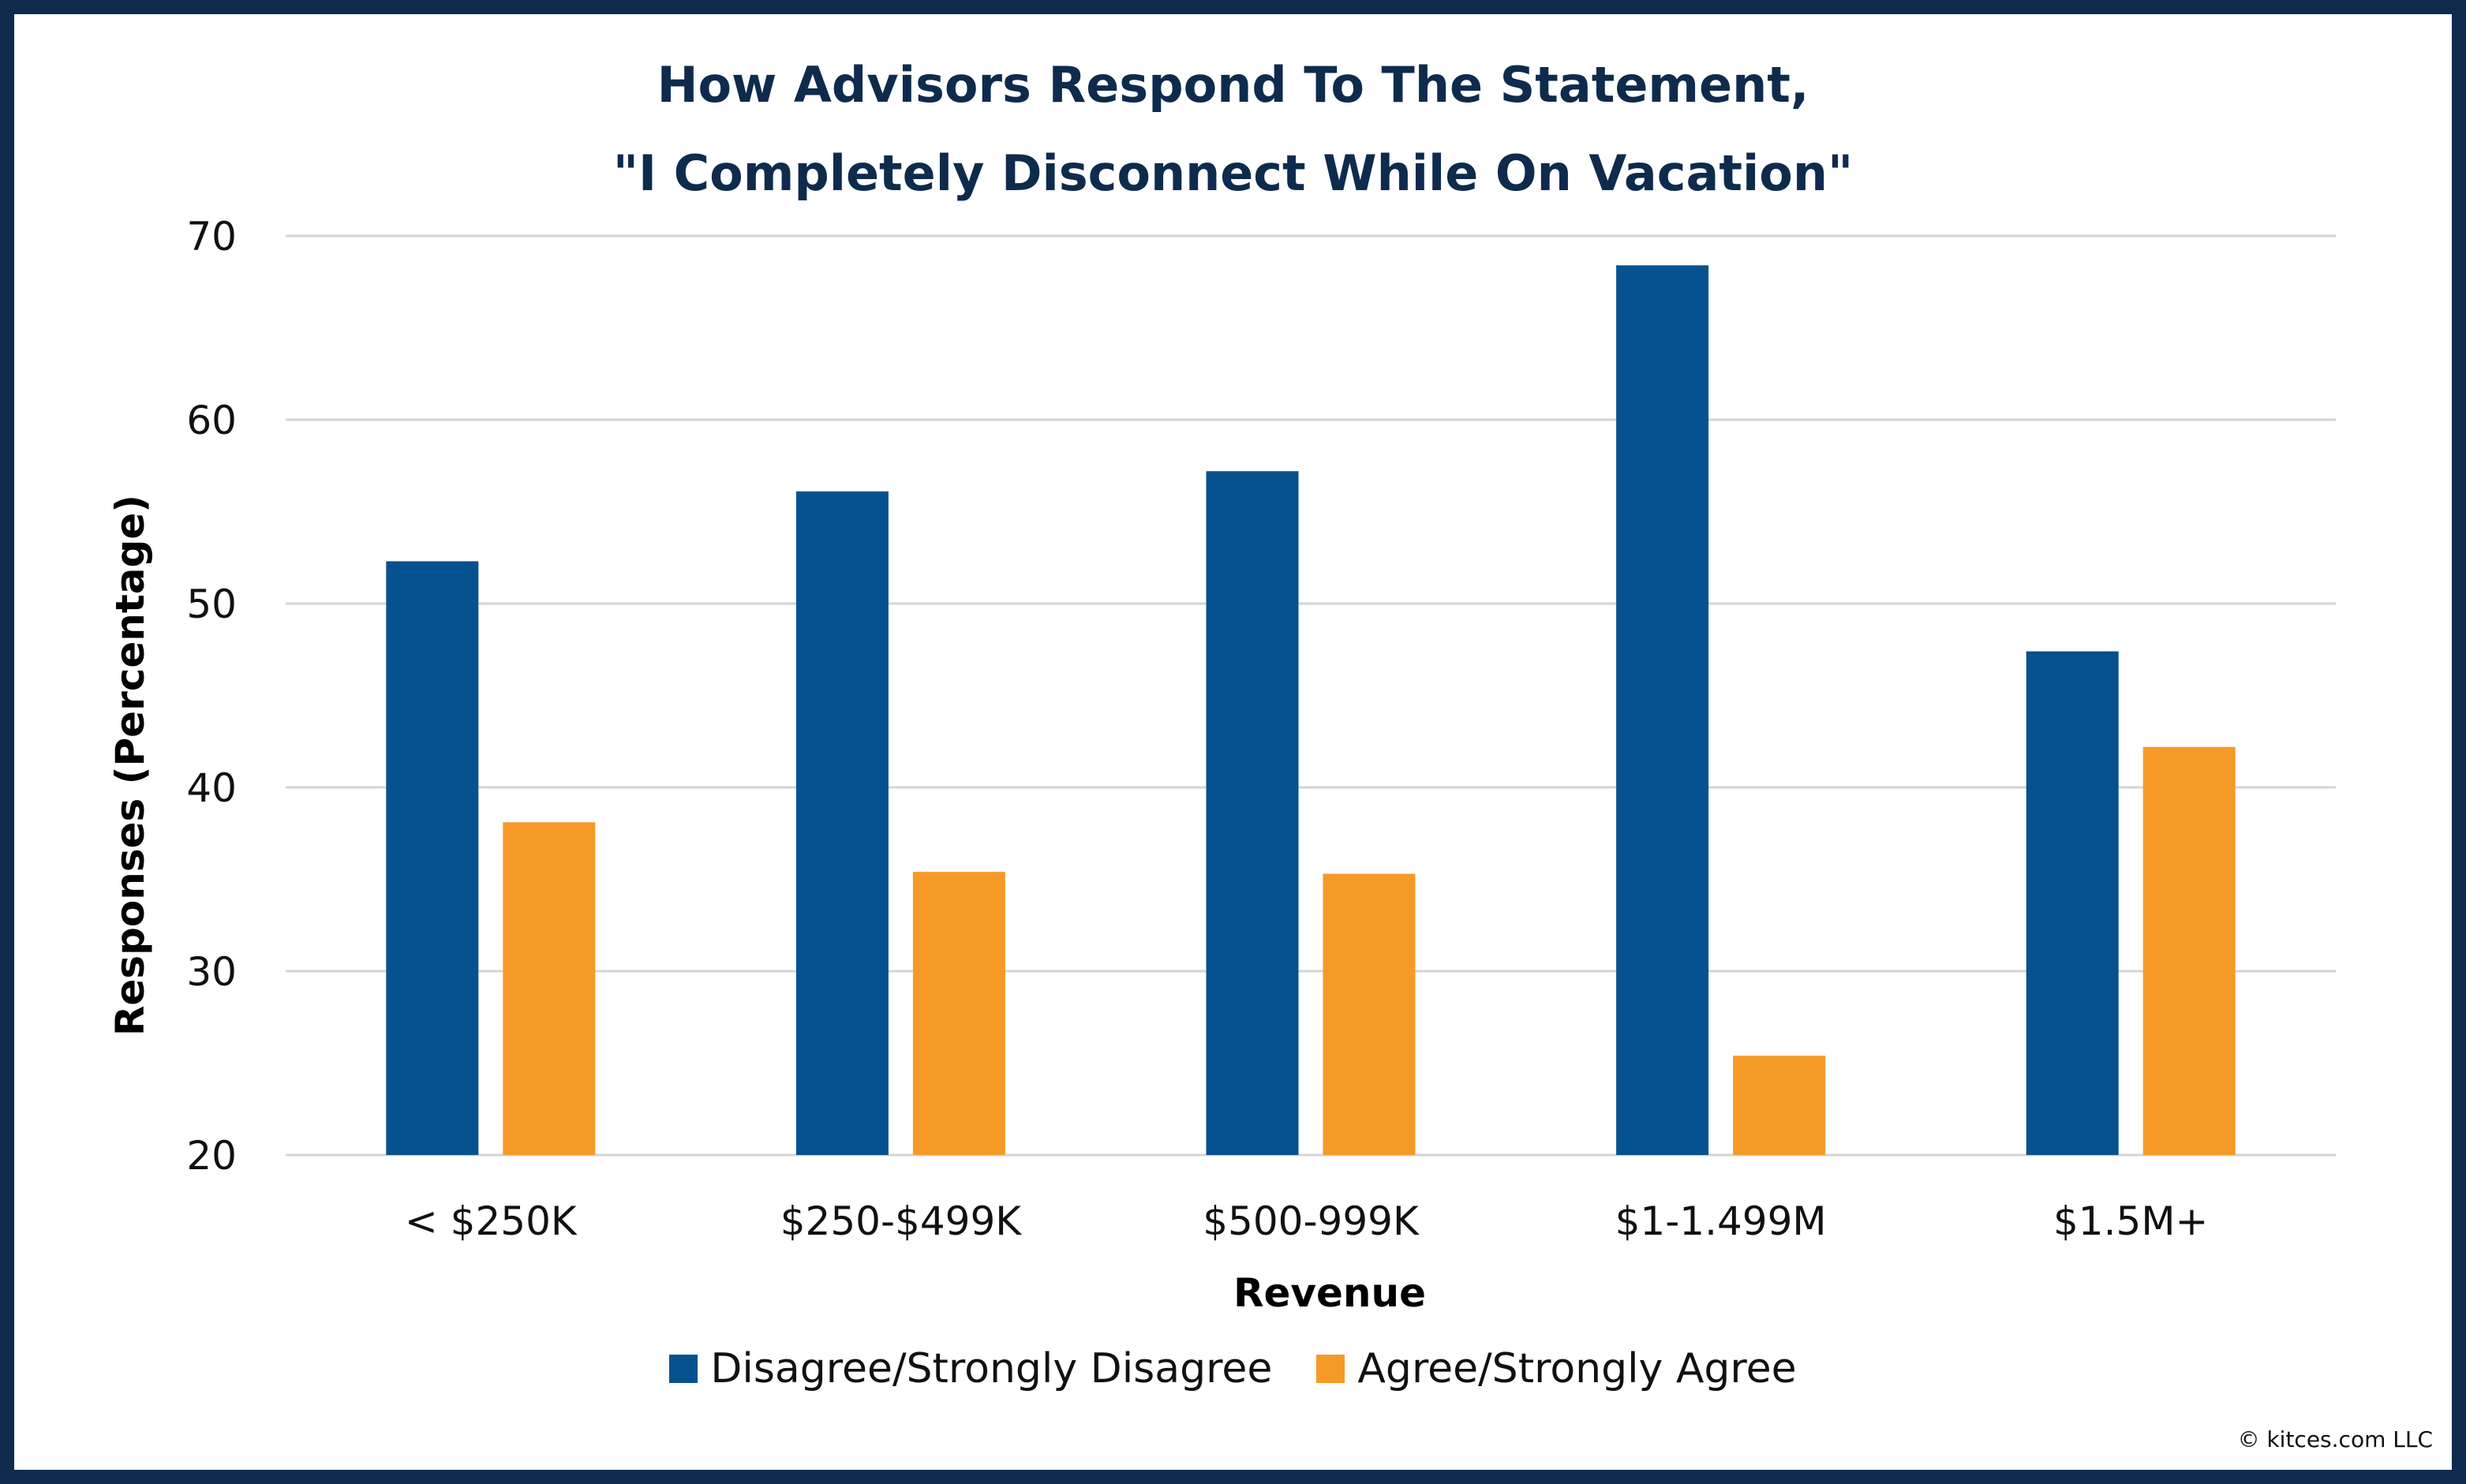 The image size is (2466, 1484). What do you see at coordinates (212, 696) in the screenshot?
I see `y-tick-labels: 20 30 40 50 60 70` at bounding box center [212, 696].